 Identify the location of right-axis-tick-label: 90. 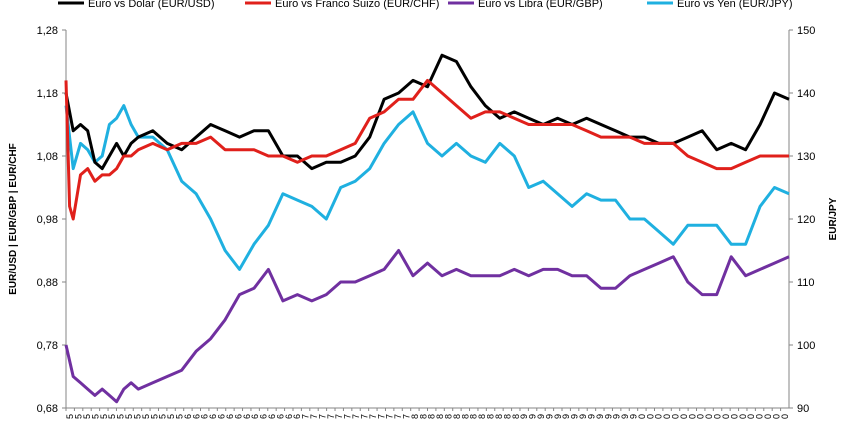
(803, 409).